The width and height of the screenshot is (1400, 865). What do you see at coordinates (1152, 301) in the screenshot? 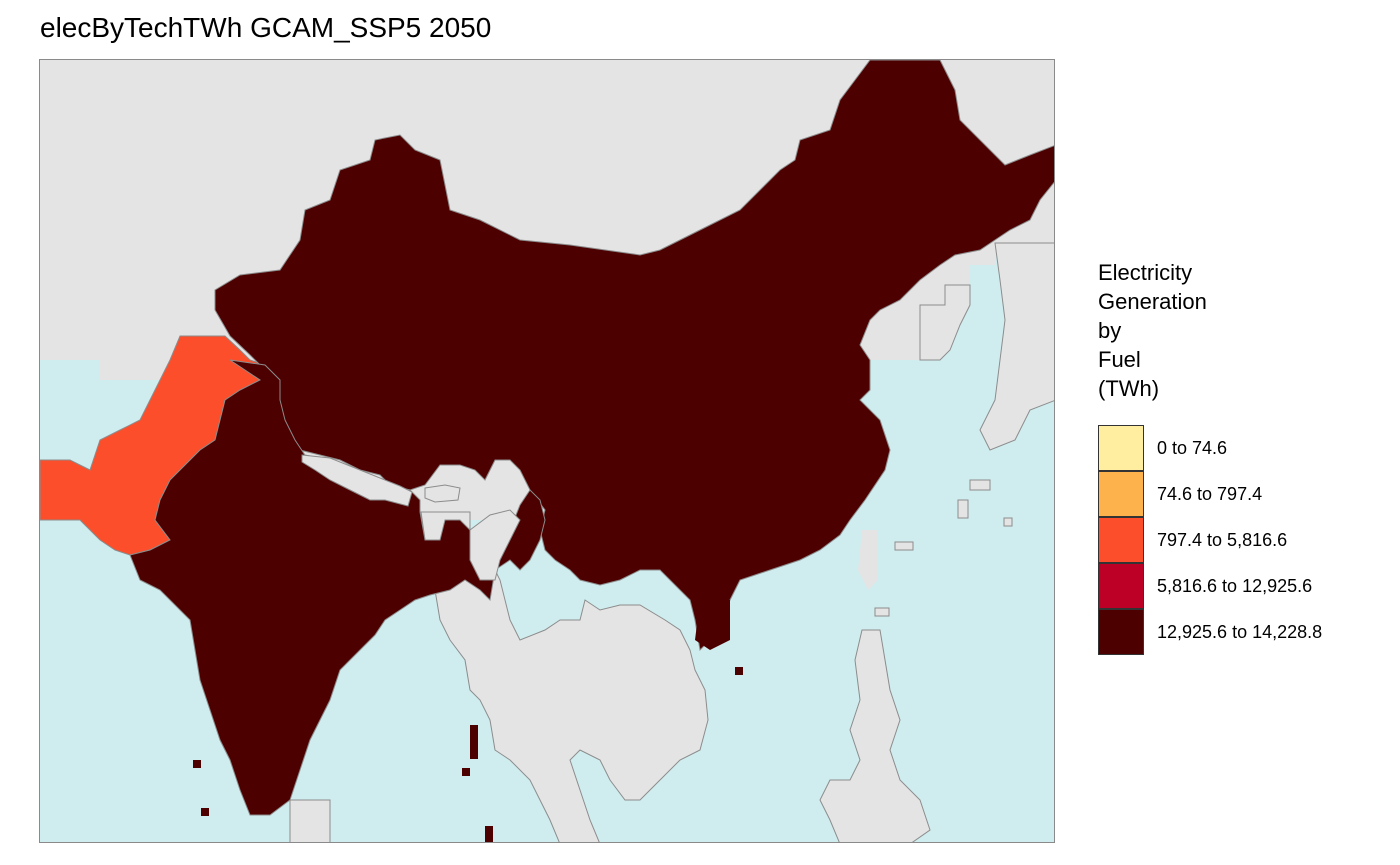
I see `legend-title-line: Generation` at bounding box center [1152, 301].